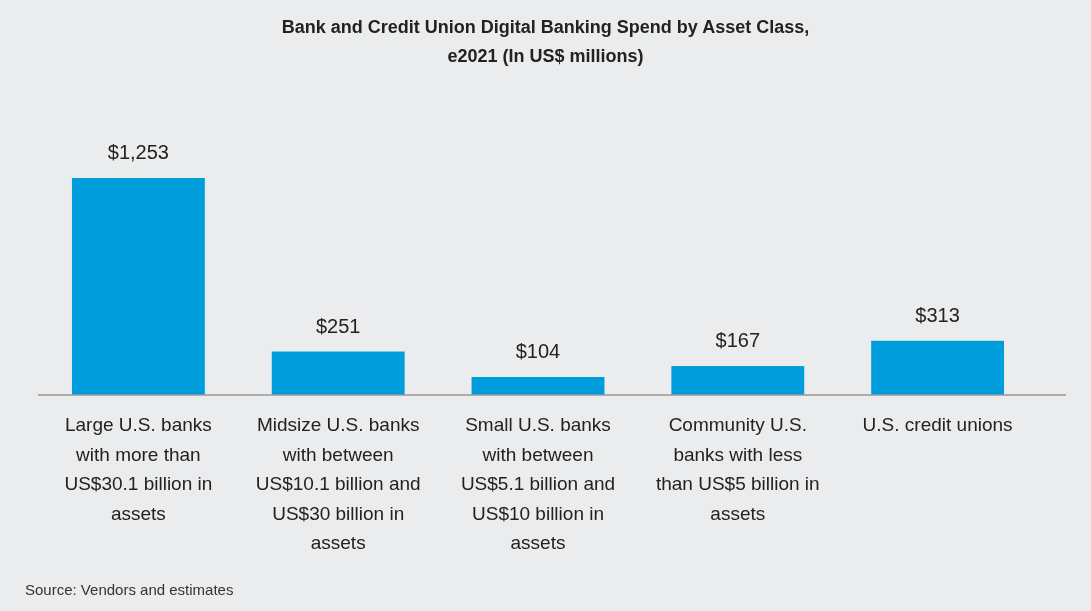 This screenshot has width=1091, height=611. Describe the element at coordinates (737, 469) in the screenshot. I see `x-tick-label: Community U.S. banks with less than US$5 billion in assets` at that location.